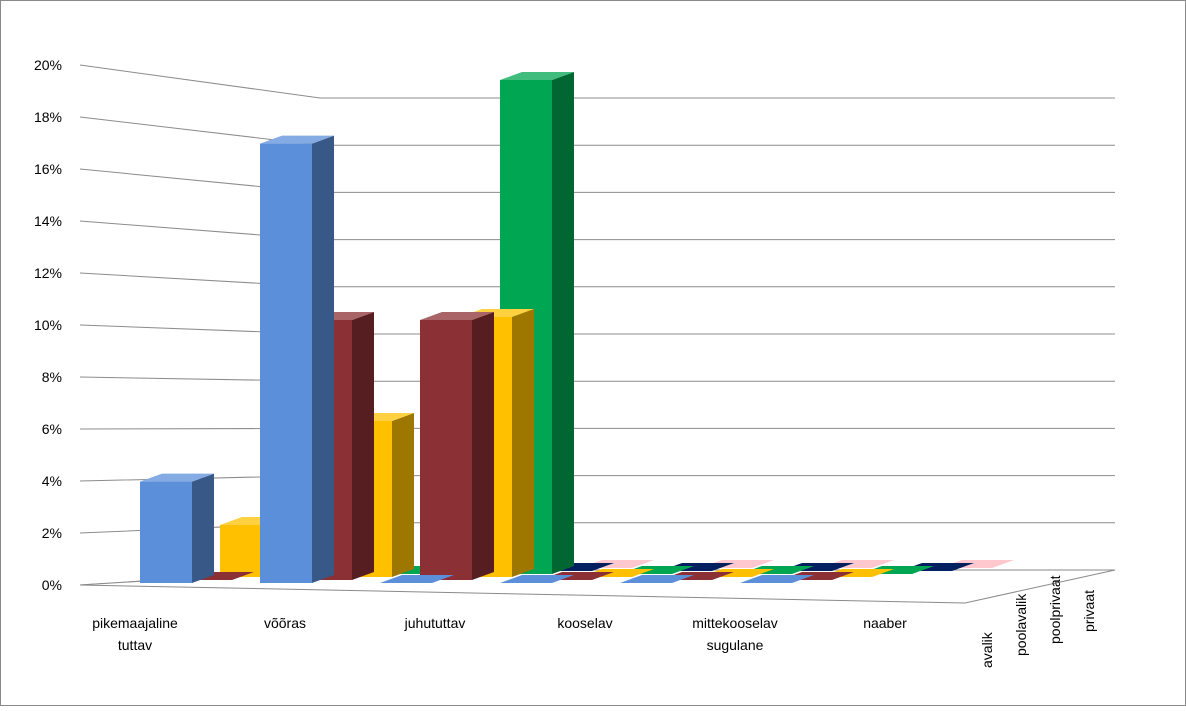 Image resolution: width=1186 pixels, height=711 pixels. Describe the element at coordinates (987, 649) in the screenshot. I see `depth-tick-label: avalik` at that location.